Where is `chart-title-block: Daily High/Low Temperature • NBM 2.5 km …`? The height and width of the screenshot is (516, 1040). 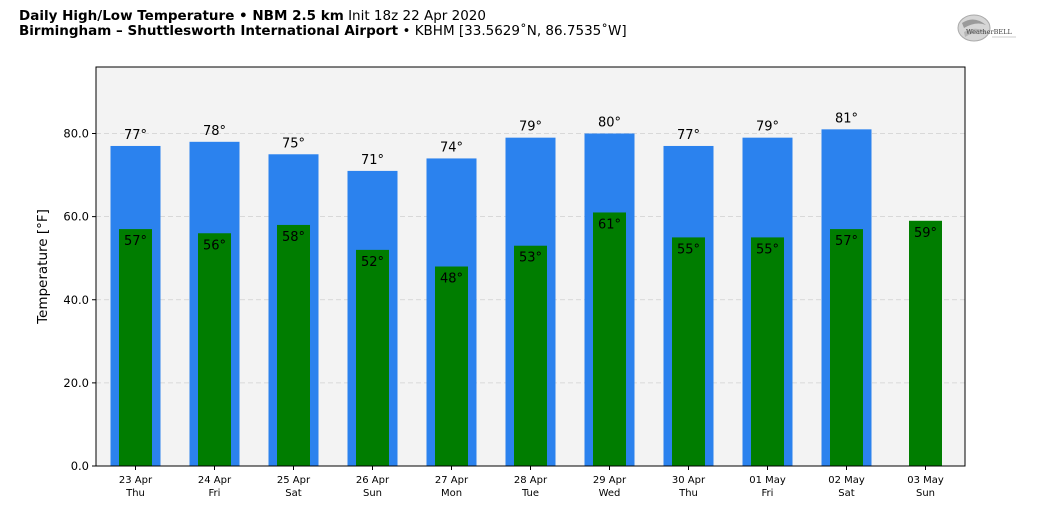 chart-title-block: Daily High/Low Temperature • NBM 2.5 km … is located at coordinates (323, 24).